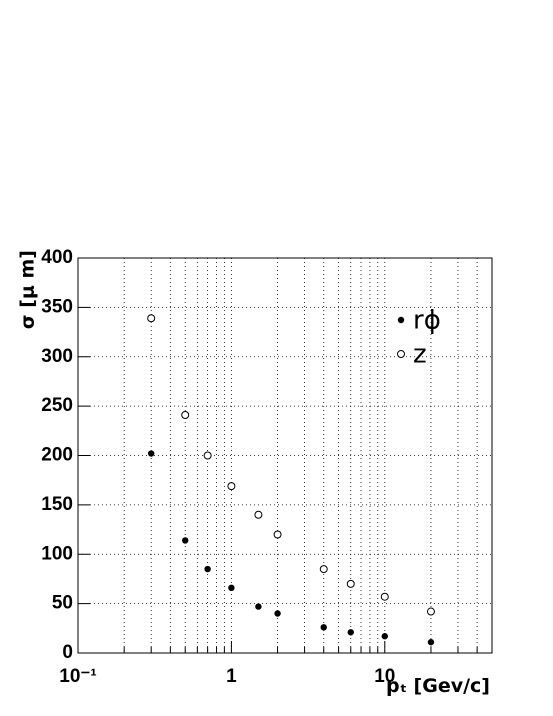 This screenshot has width=553, height=716. I want to click on y-tick-label: 100, so click(57, 553).